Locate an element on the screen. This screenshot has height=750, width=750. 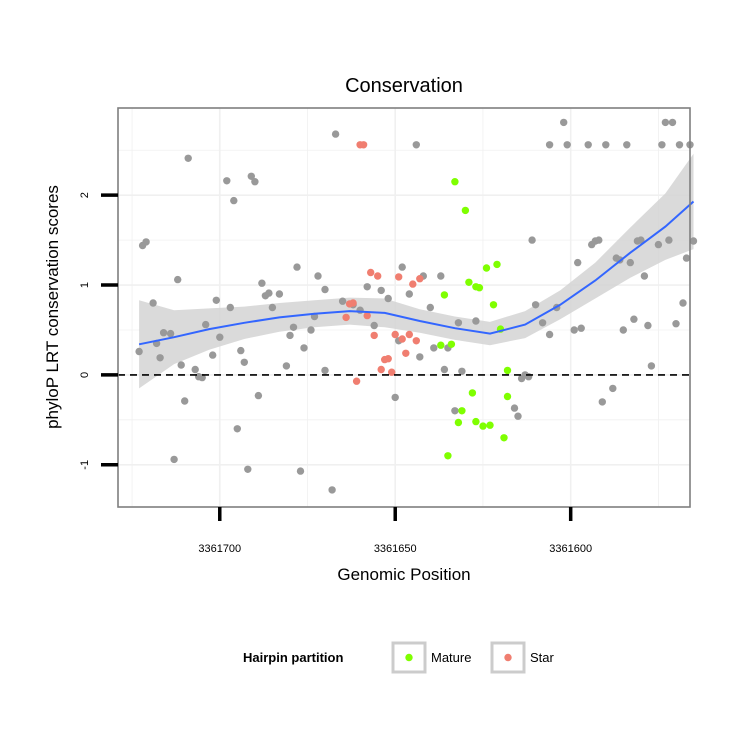
legend-label-mature: Mature is located at coordinates (451, 657).